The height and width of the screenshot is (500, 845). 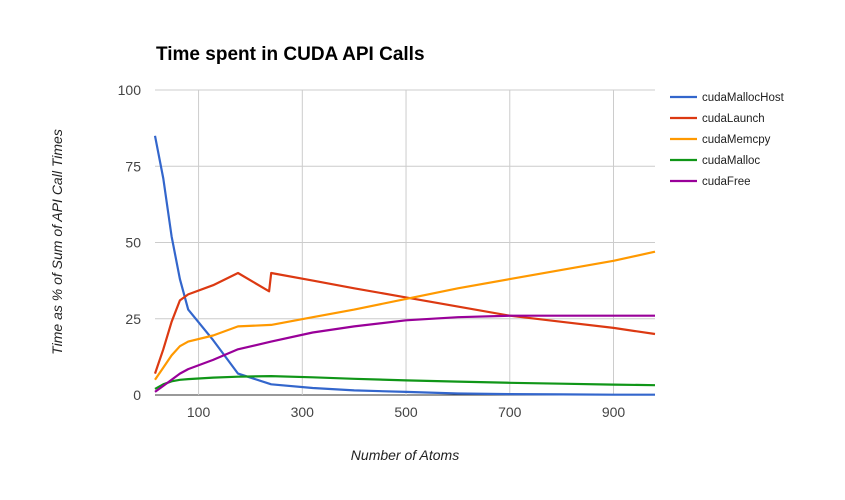 What do you see at coordinates (133, 243) in the screenshot?
I see `y-tick-label: 50` at bounding box center [133, 243].